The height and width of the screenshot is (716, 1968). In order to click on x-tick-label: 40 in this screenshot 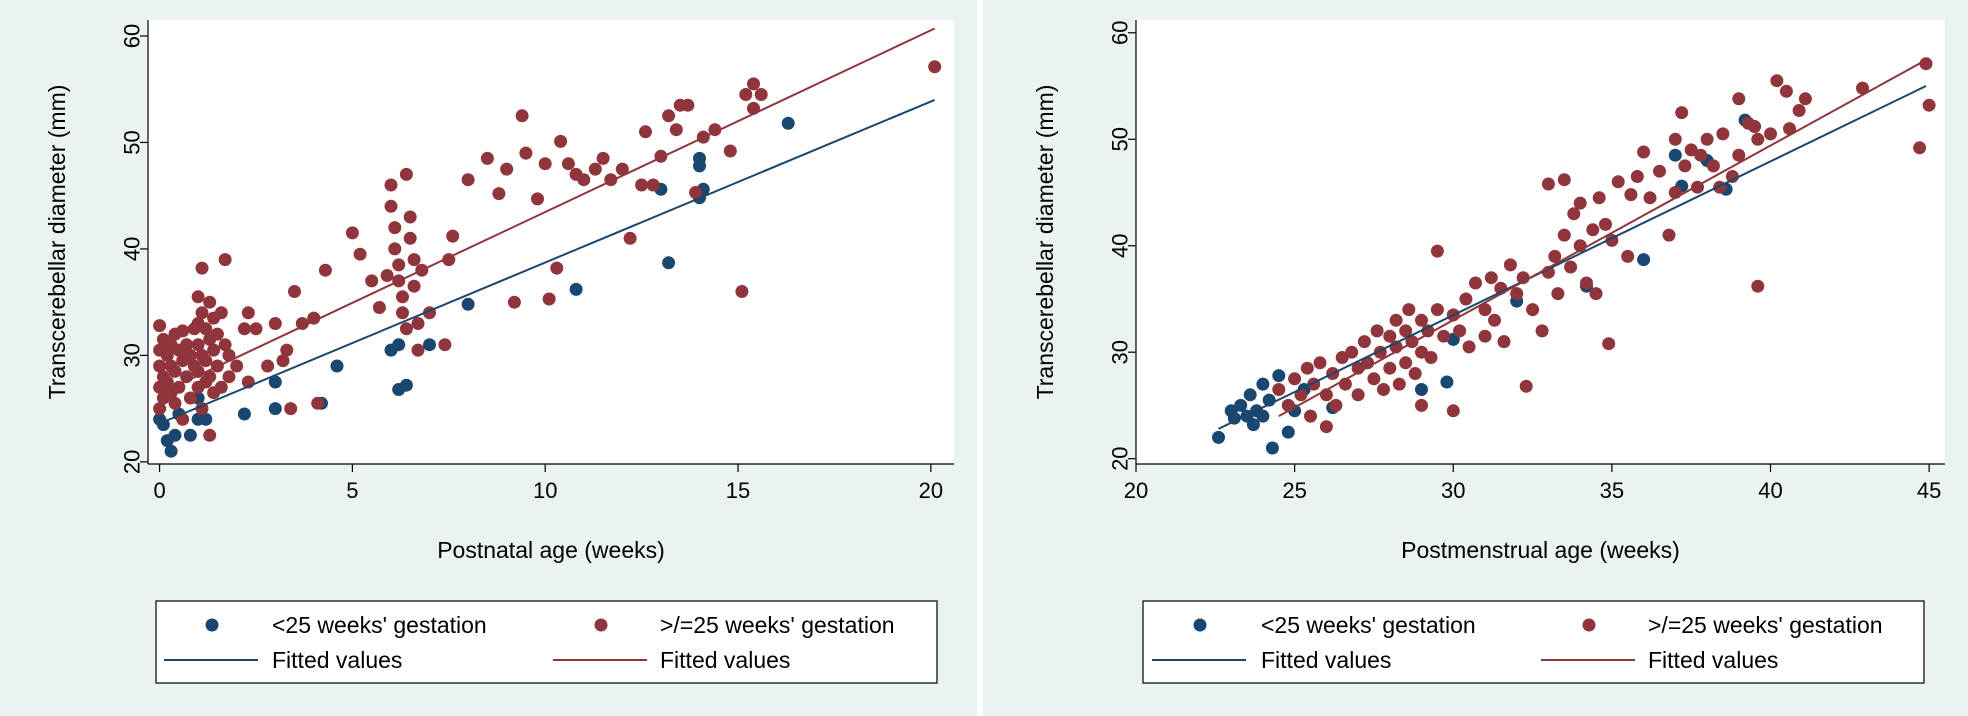, I will do `click(1770, 490)`.